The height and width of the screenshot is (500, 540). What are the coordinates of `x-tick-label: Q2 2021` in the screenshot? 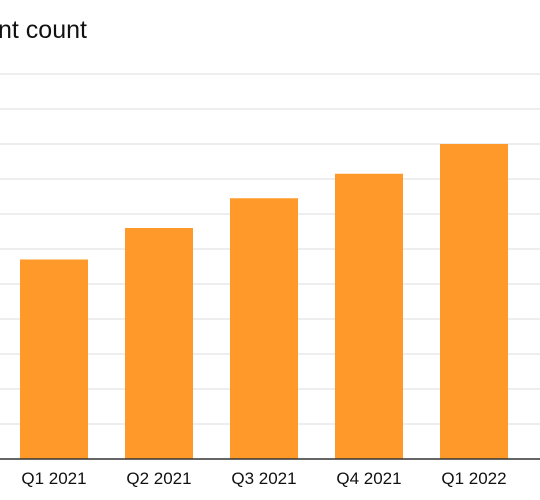 It's located at (158, 478).